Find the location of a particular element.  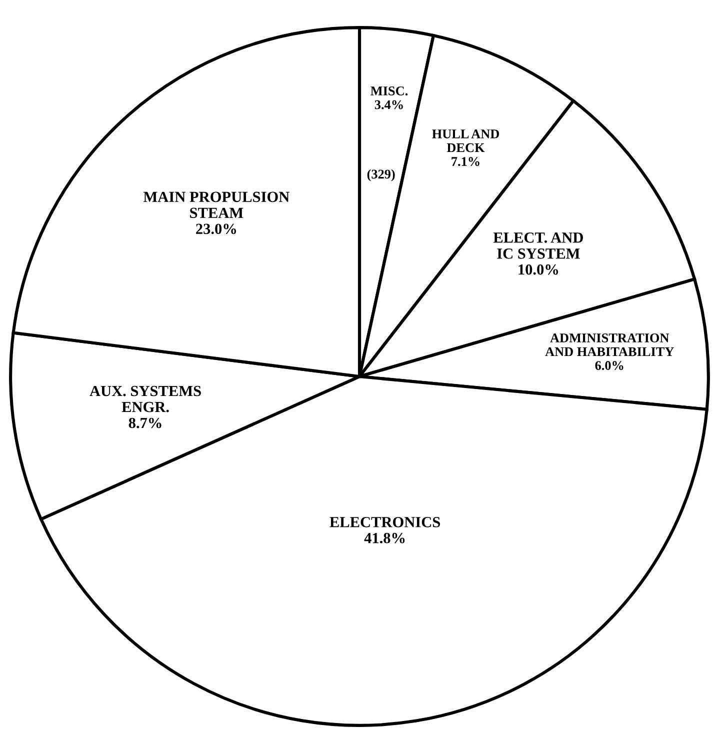

data-label: 3.4% is located at coordinates (388, 105).